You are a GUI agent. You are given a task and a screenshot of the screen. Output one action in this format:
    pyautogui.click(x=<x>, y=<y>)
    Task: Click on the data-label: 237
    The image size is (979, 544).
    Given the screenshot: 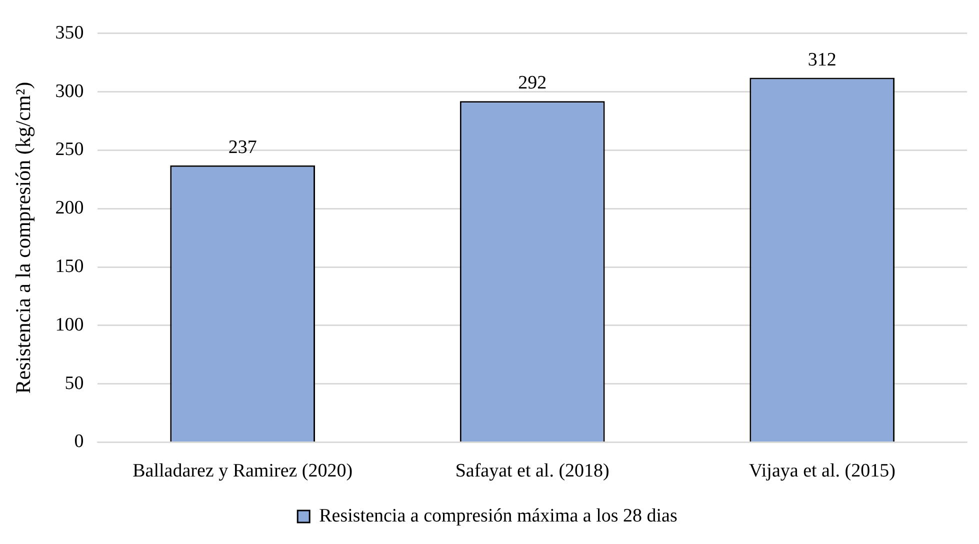 What is the action you would take?
    pyautogui.click(x=242, y=147)
    